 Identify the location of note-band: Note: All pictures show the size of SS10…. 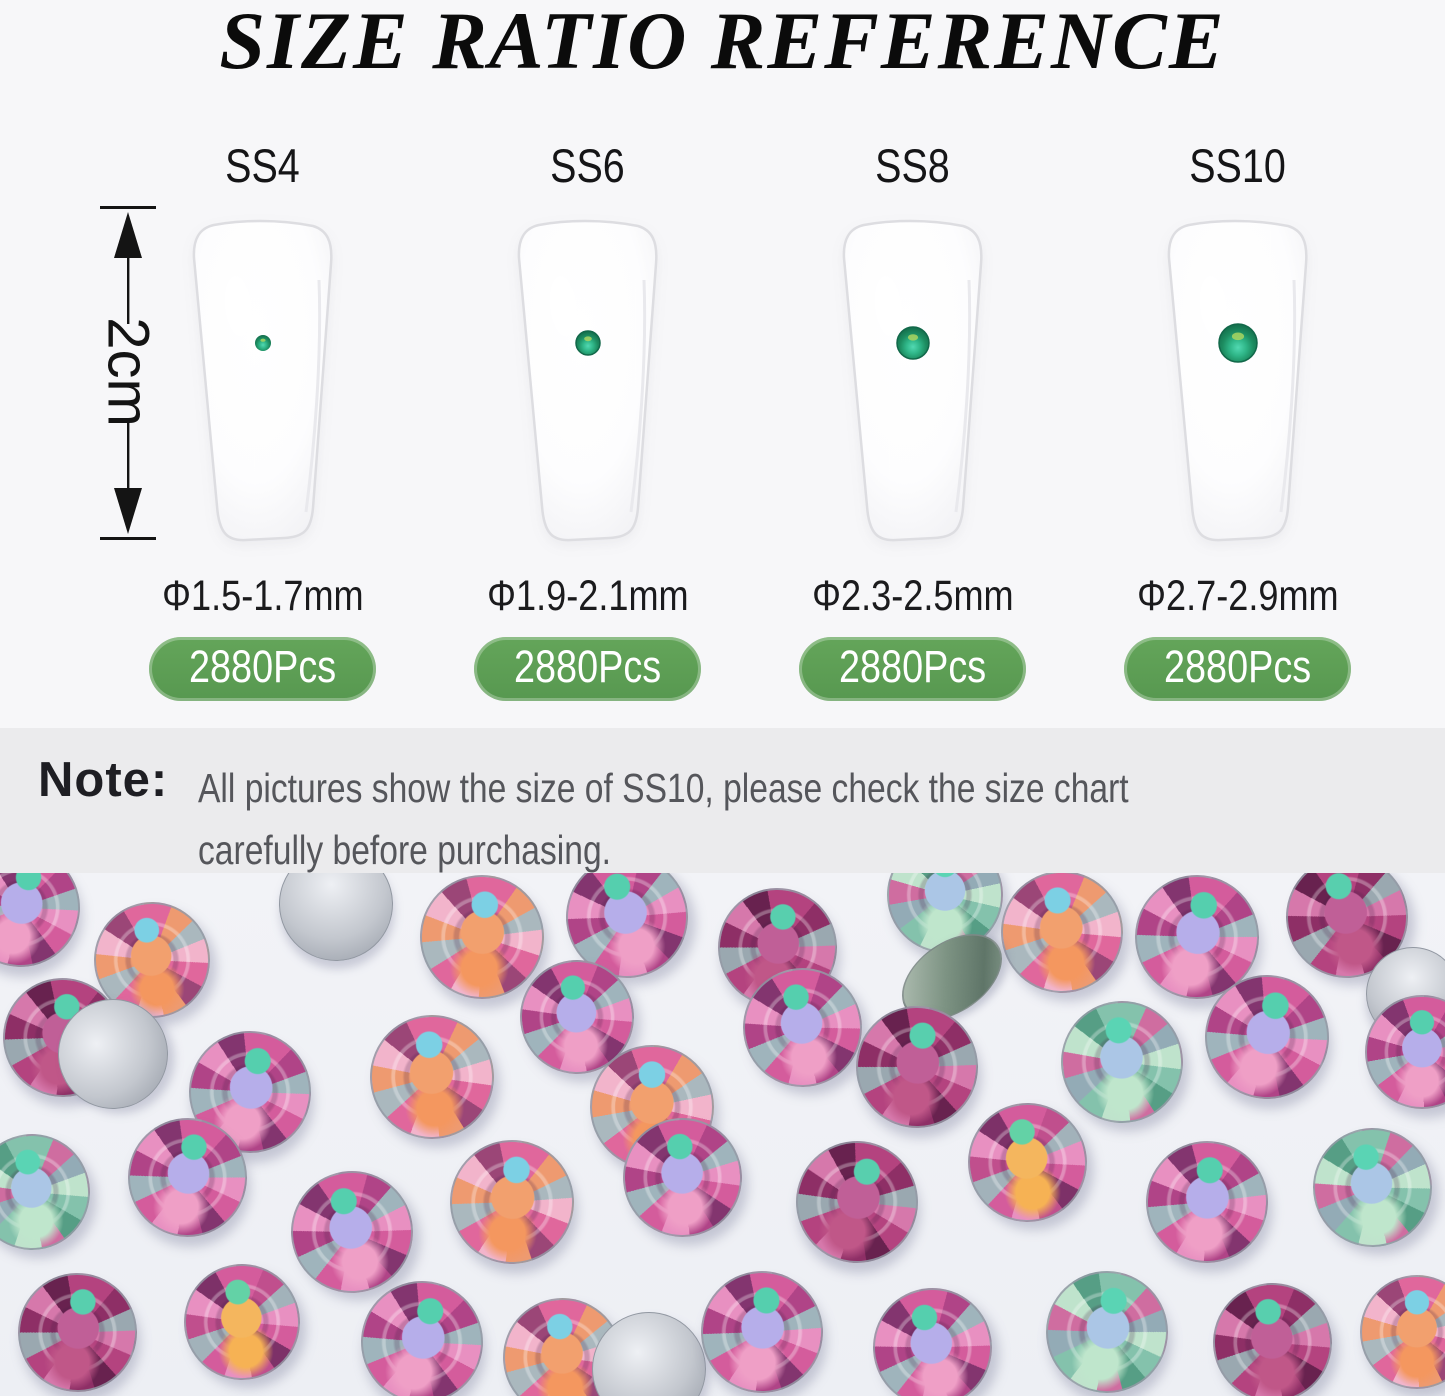
(722, 800).